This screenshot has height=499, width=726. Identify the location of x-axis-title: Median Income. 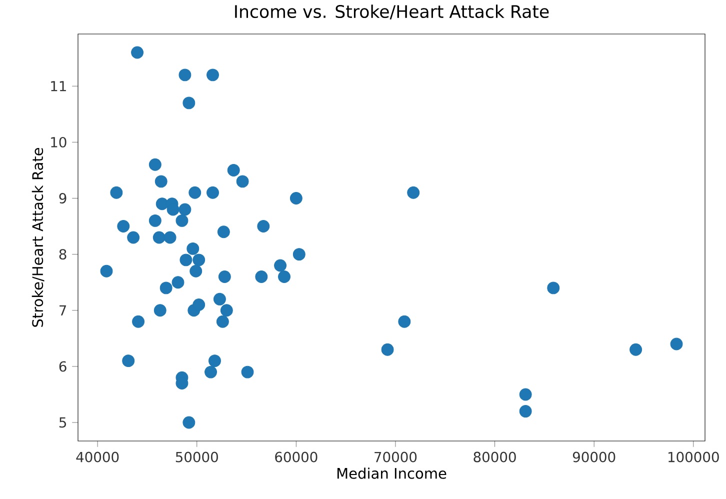
(391, 473).